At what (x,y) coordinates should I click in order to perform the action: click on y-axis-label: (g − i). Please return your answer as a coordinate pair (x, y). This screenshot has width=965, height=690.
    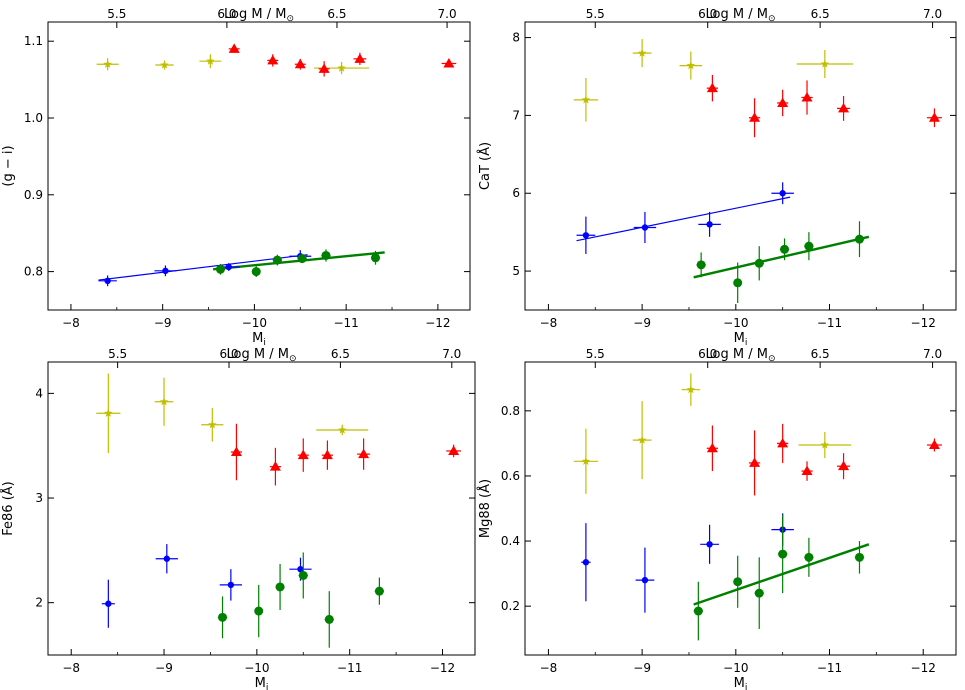
    Looking at the image, I should click on (8, 165).